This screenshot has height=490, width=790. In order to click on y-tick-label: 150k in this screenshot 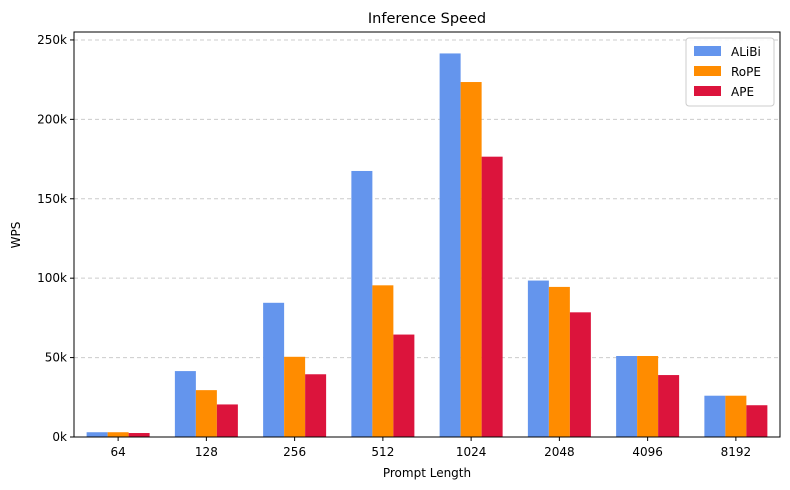, I will do `click(52, 199)`.